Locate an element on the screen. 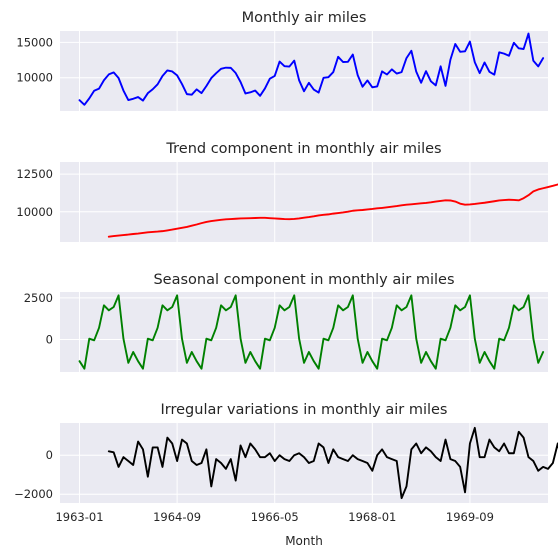 Image resolution: width=558 pixels, height=558 pixels. yticks-irregular: −2000 0 is located at coordinates (33, 474).